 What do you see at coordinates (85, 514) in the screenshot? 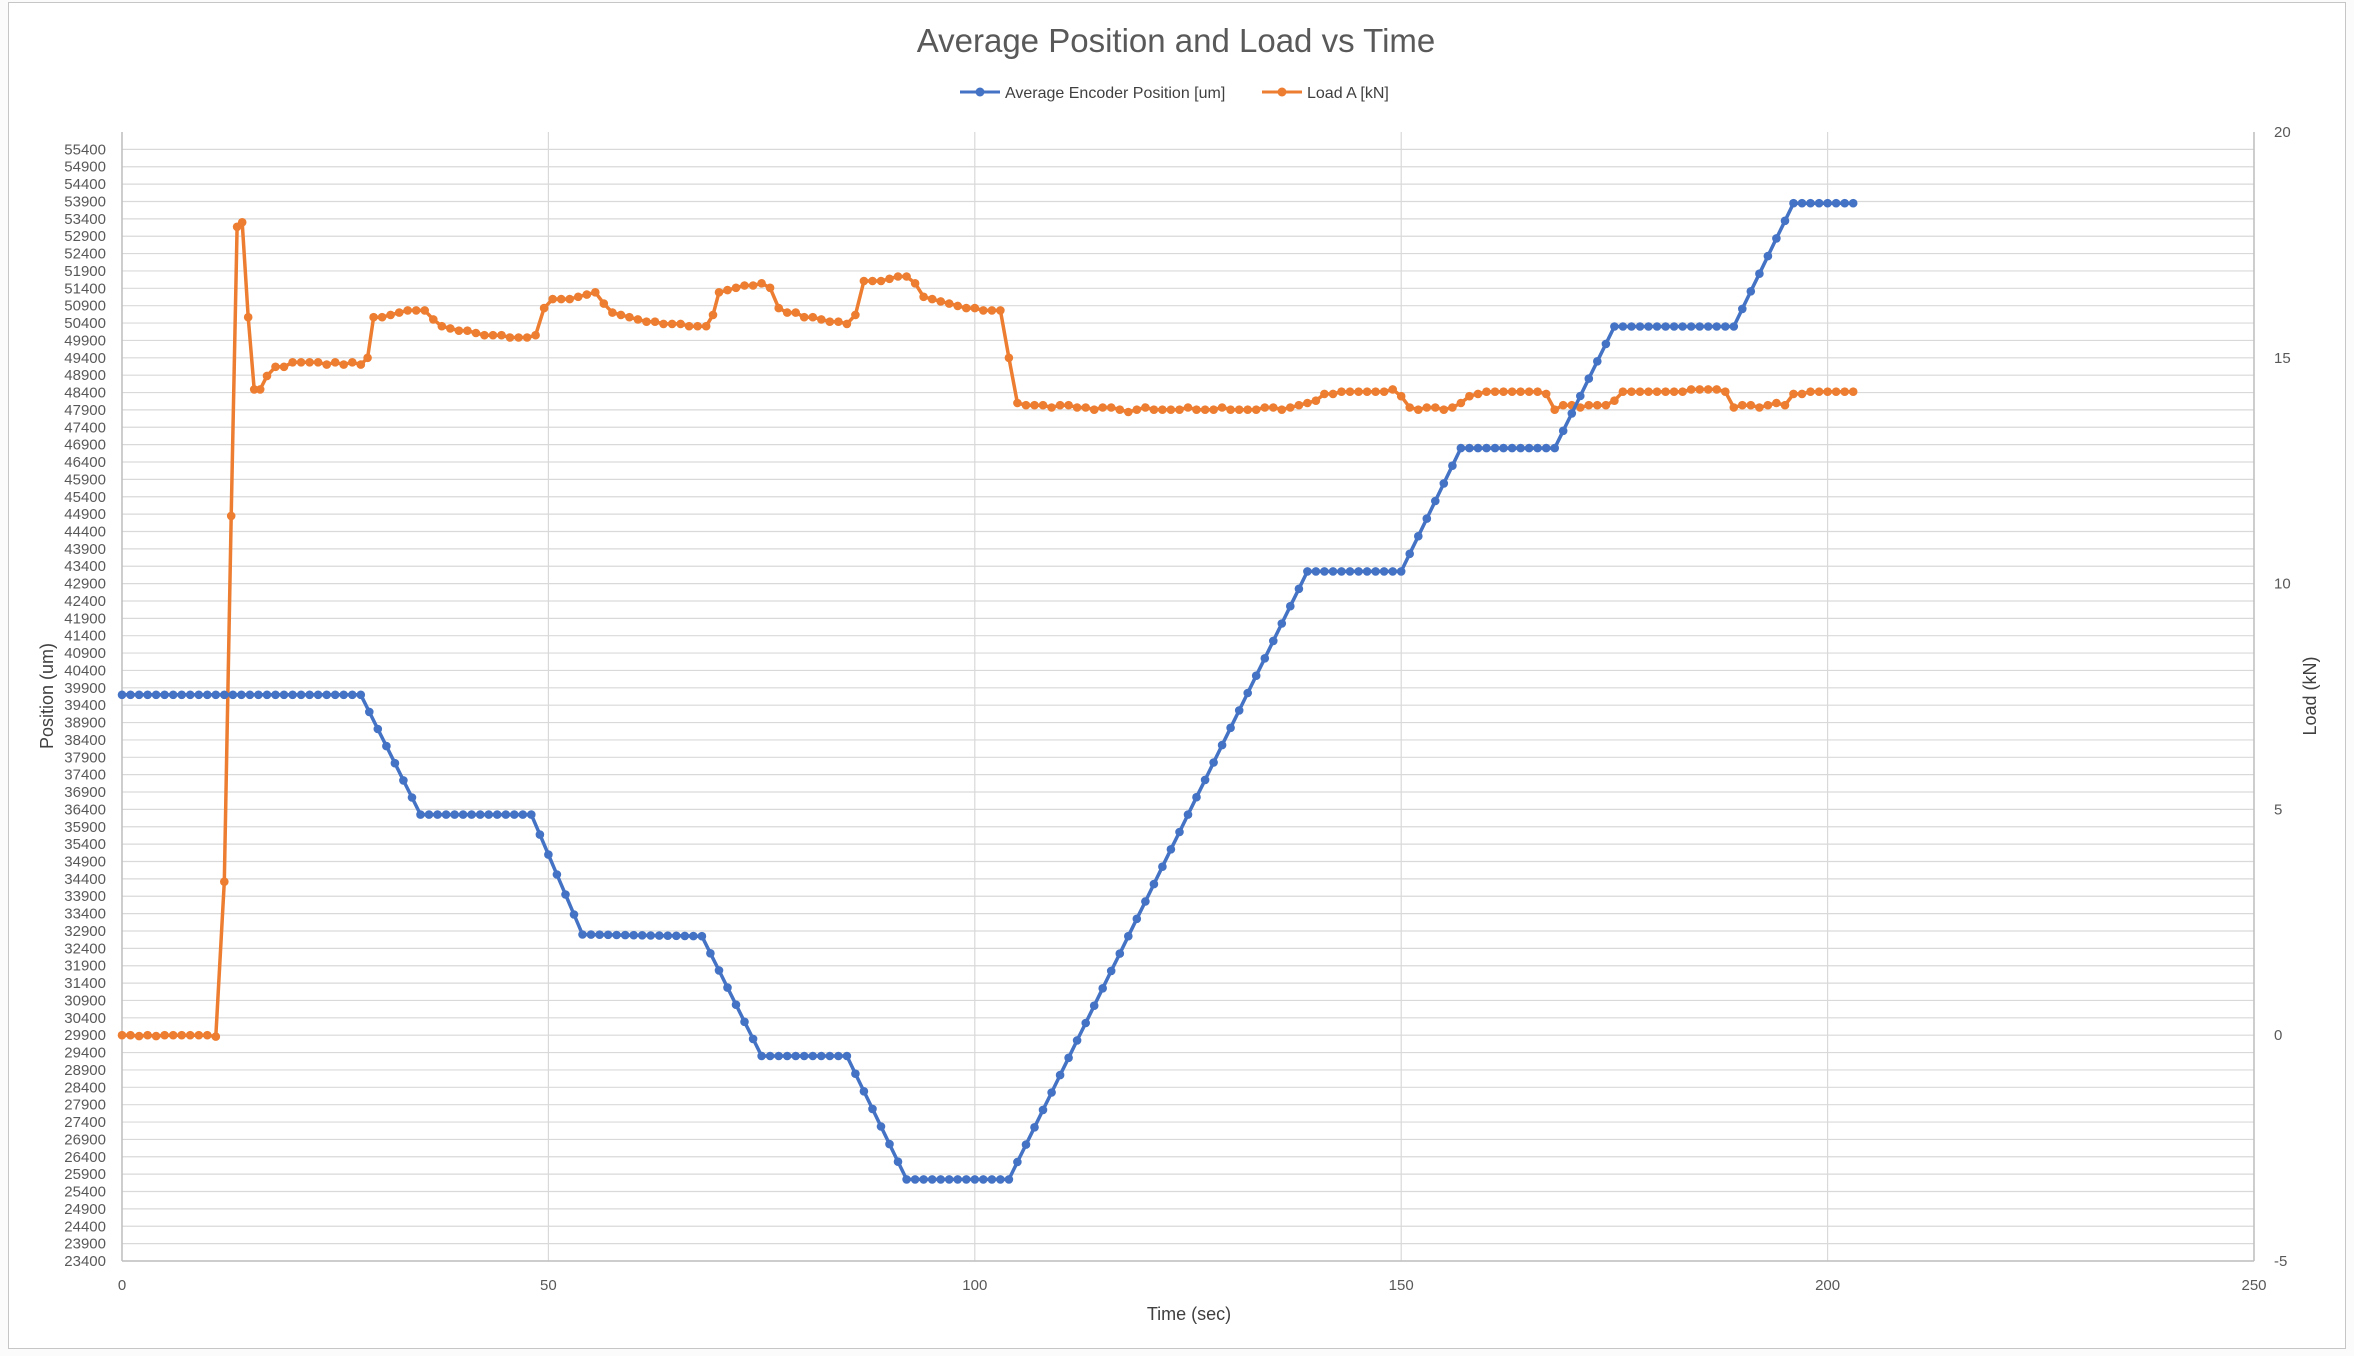
I see `y-tick-label: 44900` at bounding box center [85, 514].